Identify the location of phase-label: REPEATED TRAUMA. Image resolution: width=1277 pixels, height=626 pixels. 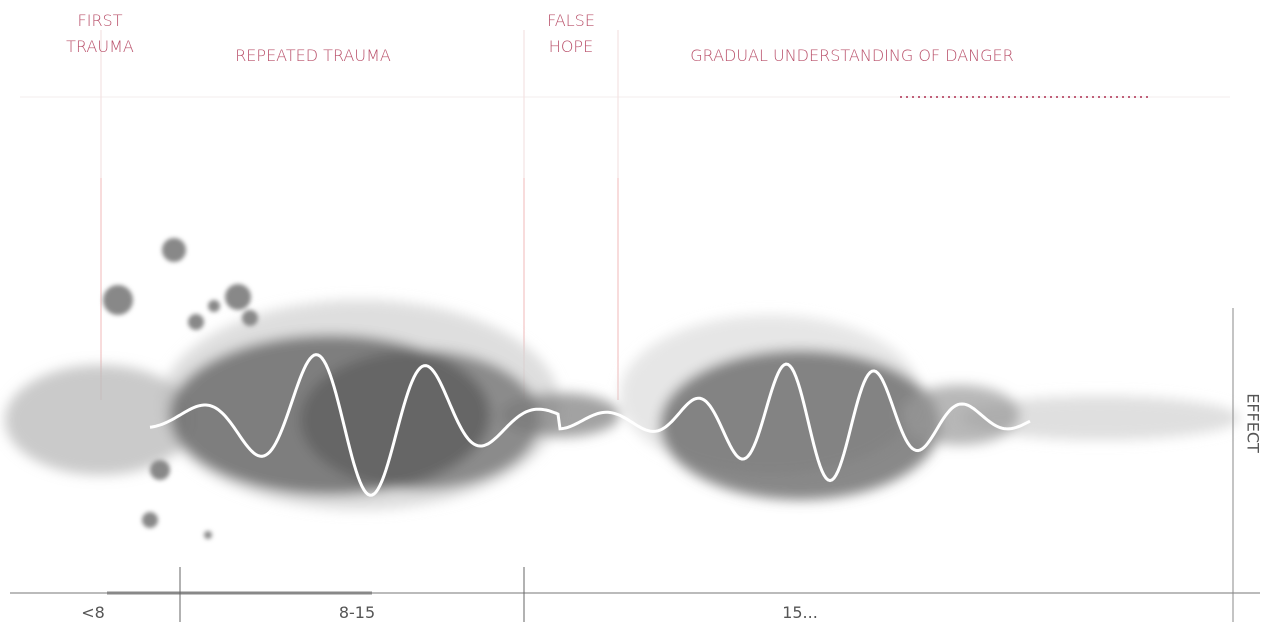
(313, 55).